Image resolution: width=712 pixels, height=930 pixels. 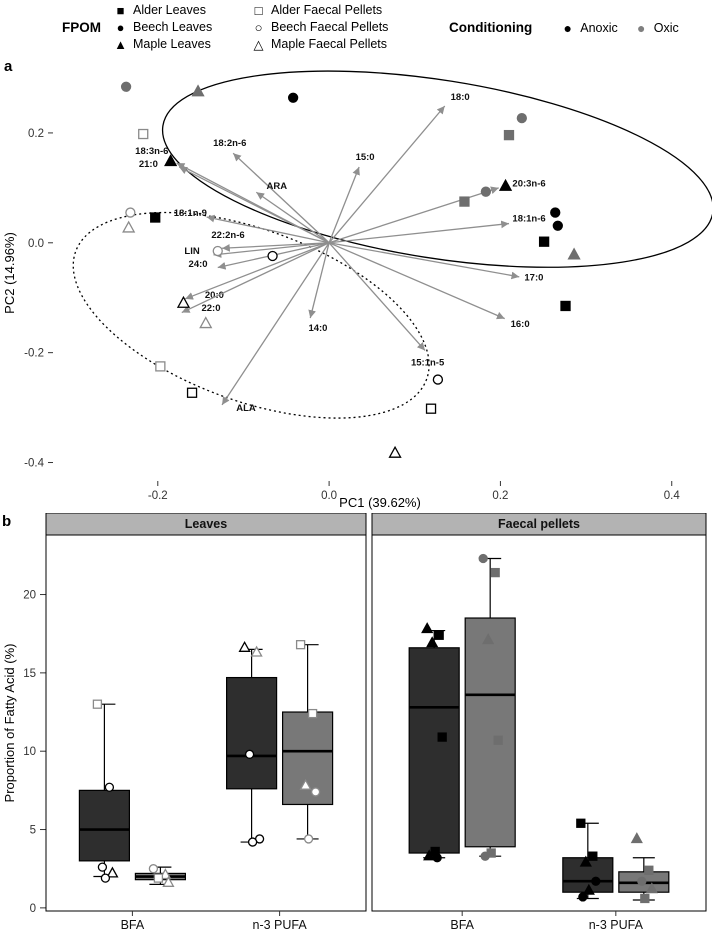 What do you see at coordinates (179, 44) in the screenshot?
I see `legend-item-maple-leaves: ▲ Maple Leaves` at bounding box center [179, 44].